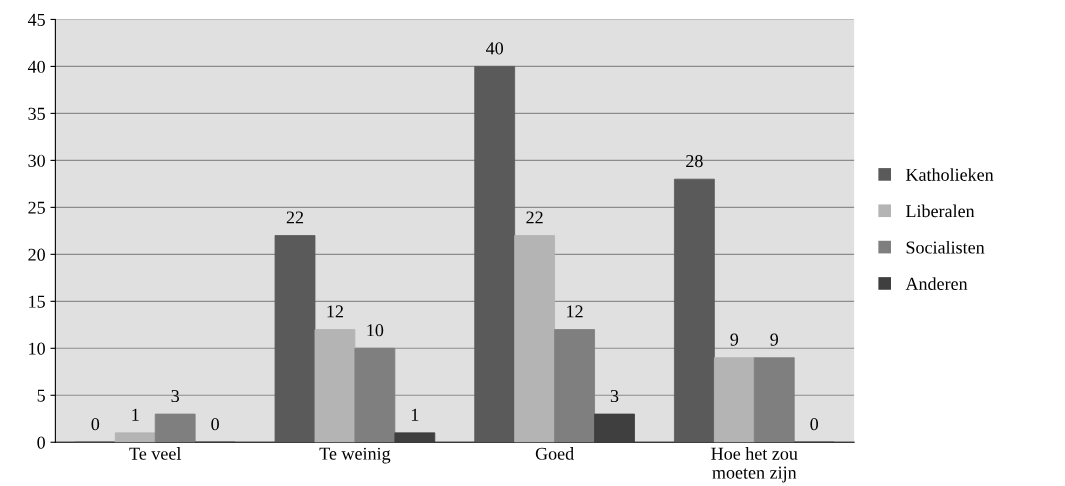 The height and width of the screenshot is (486, 1065). I want to click on y-tick-label: 30, so click(36, 160).